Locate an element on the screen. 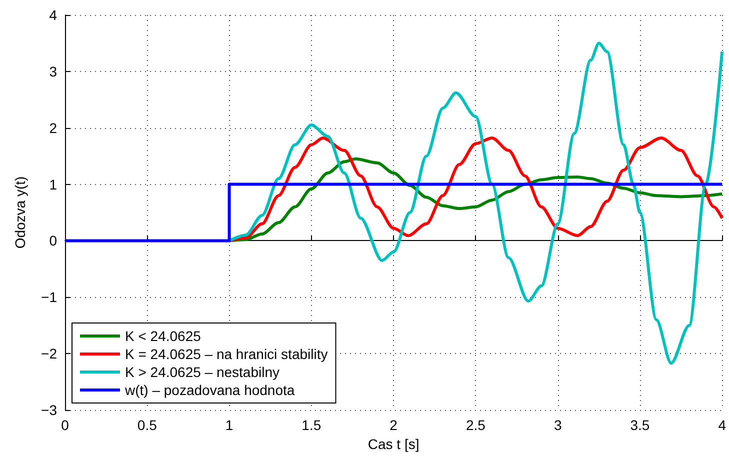 The image size is (729, 465). legend-label: w(t) – pozadovana hodnota is located at coordinates (209, 390).